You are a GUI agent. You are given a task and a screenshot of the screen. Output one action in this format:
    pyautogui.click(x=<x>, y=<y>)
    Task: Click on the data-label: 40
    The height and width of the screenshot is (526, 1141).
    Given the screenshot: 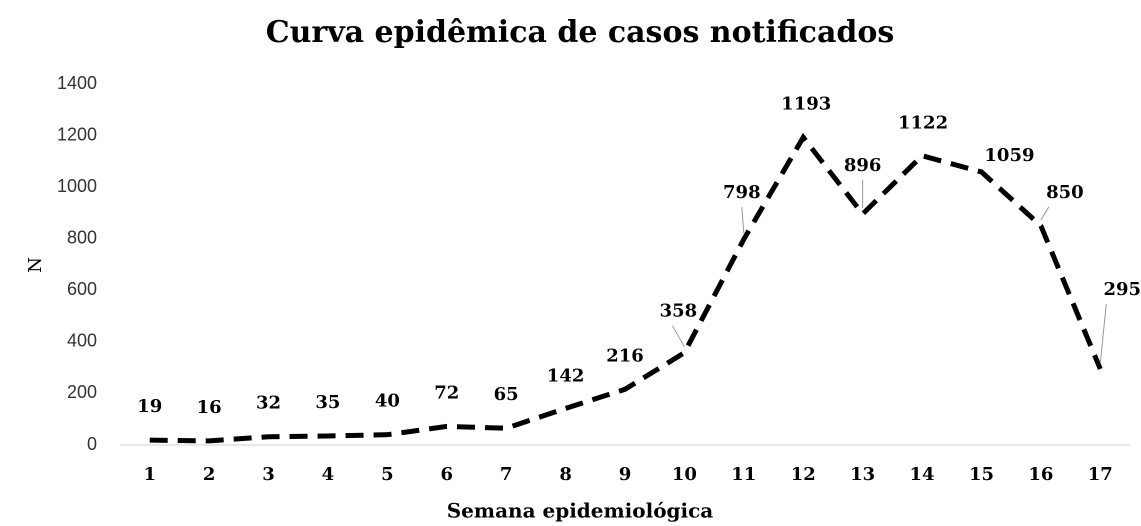 What is the action you would take?
    pyautogui.click(x=387, y=401)
    